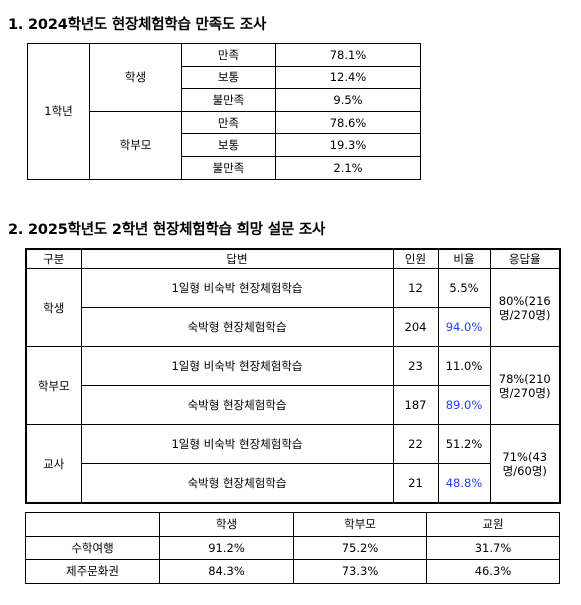  What do you see at coordinates (226, 524) in the screenshot?
I see `header-cell: 학생` at bounding box center [226, 524].